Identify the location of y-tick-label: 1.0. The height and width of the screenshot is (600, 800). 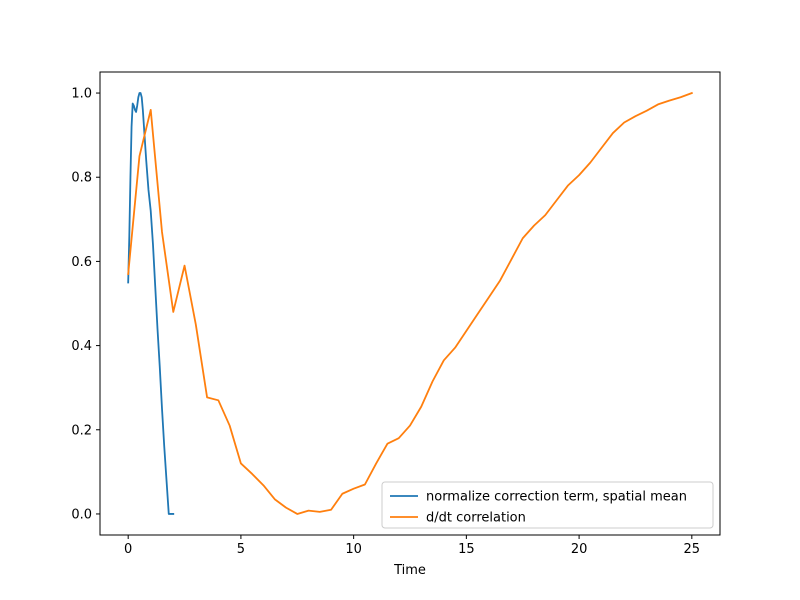
(81, 94).